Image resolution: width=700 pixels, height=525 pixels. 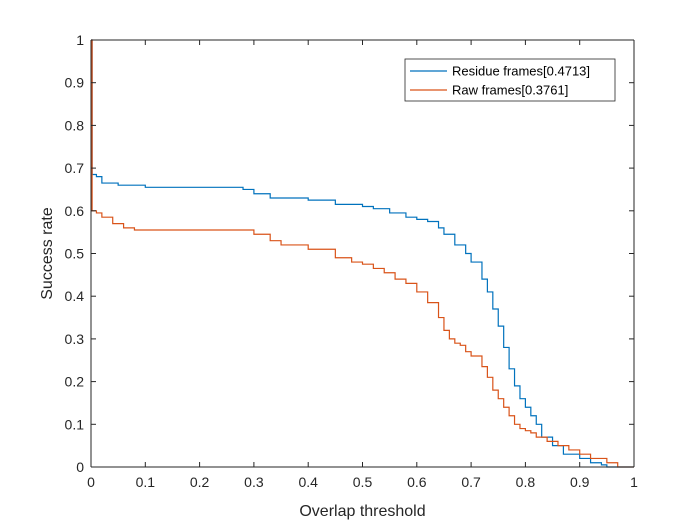 What do you see at coordinates (200, 482) in the screenshot?
I see `x-tick-label: 0.2` at bounding box center [200, 482].